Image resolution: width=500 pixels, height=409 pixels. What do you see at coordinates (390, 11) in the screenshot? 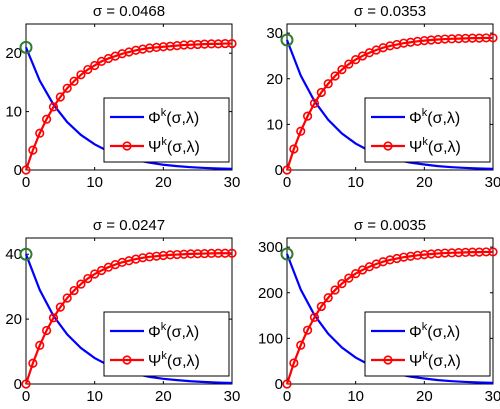
I see `chart-title: σ = 0.0353` at bounding box center [390, 11].